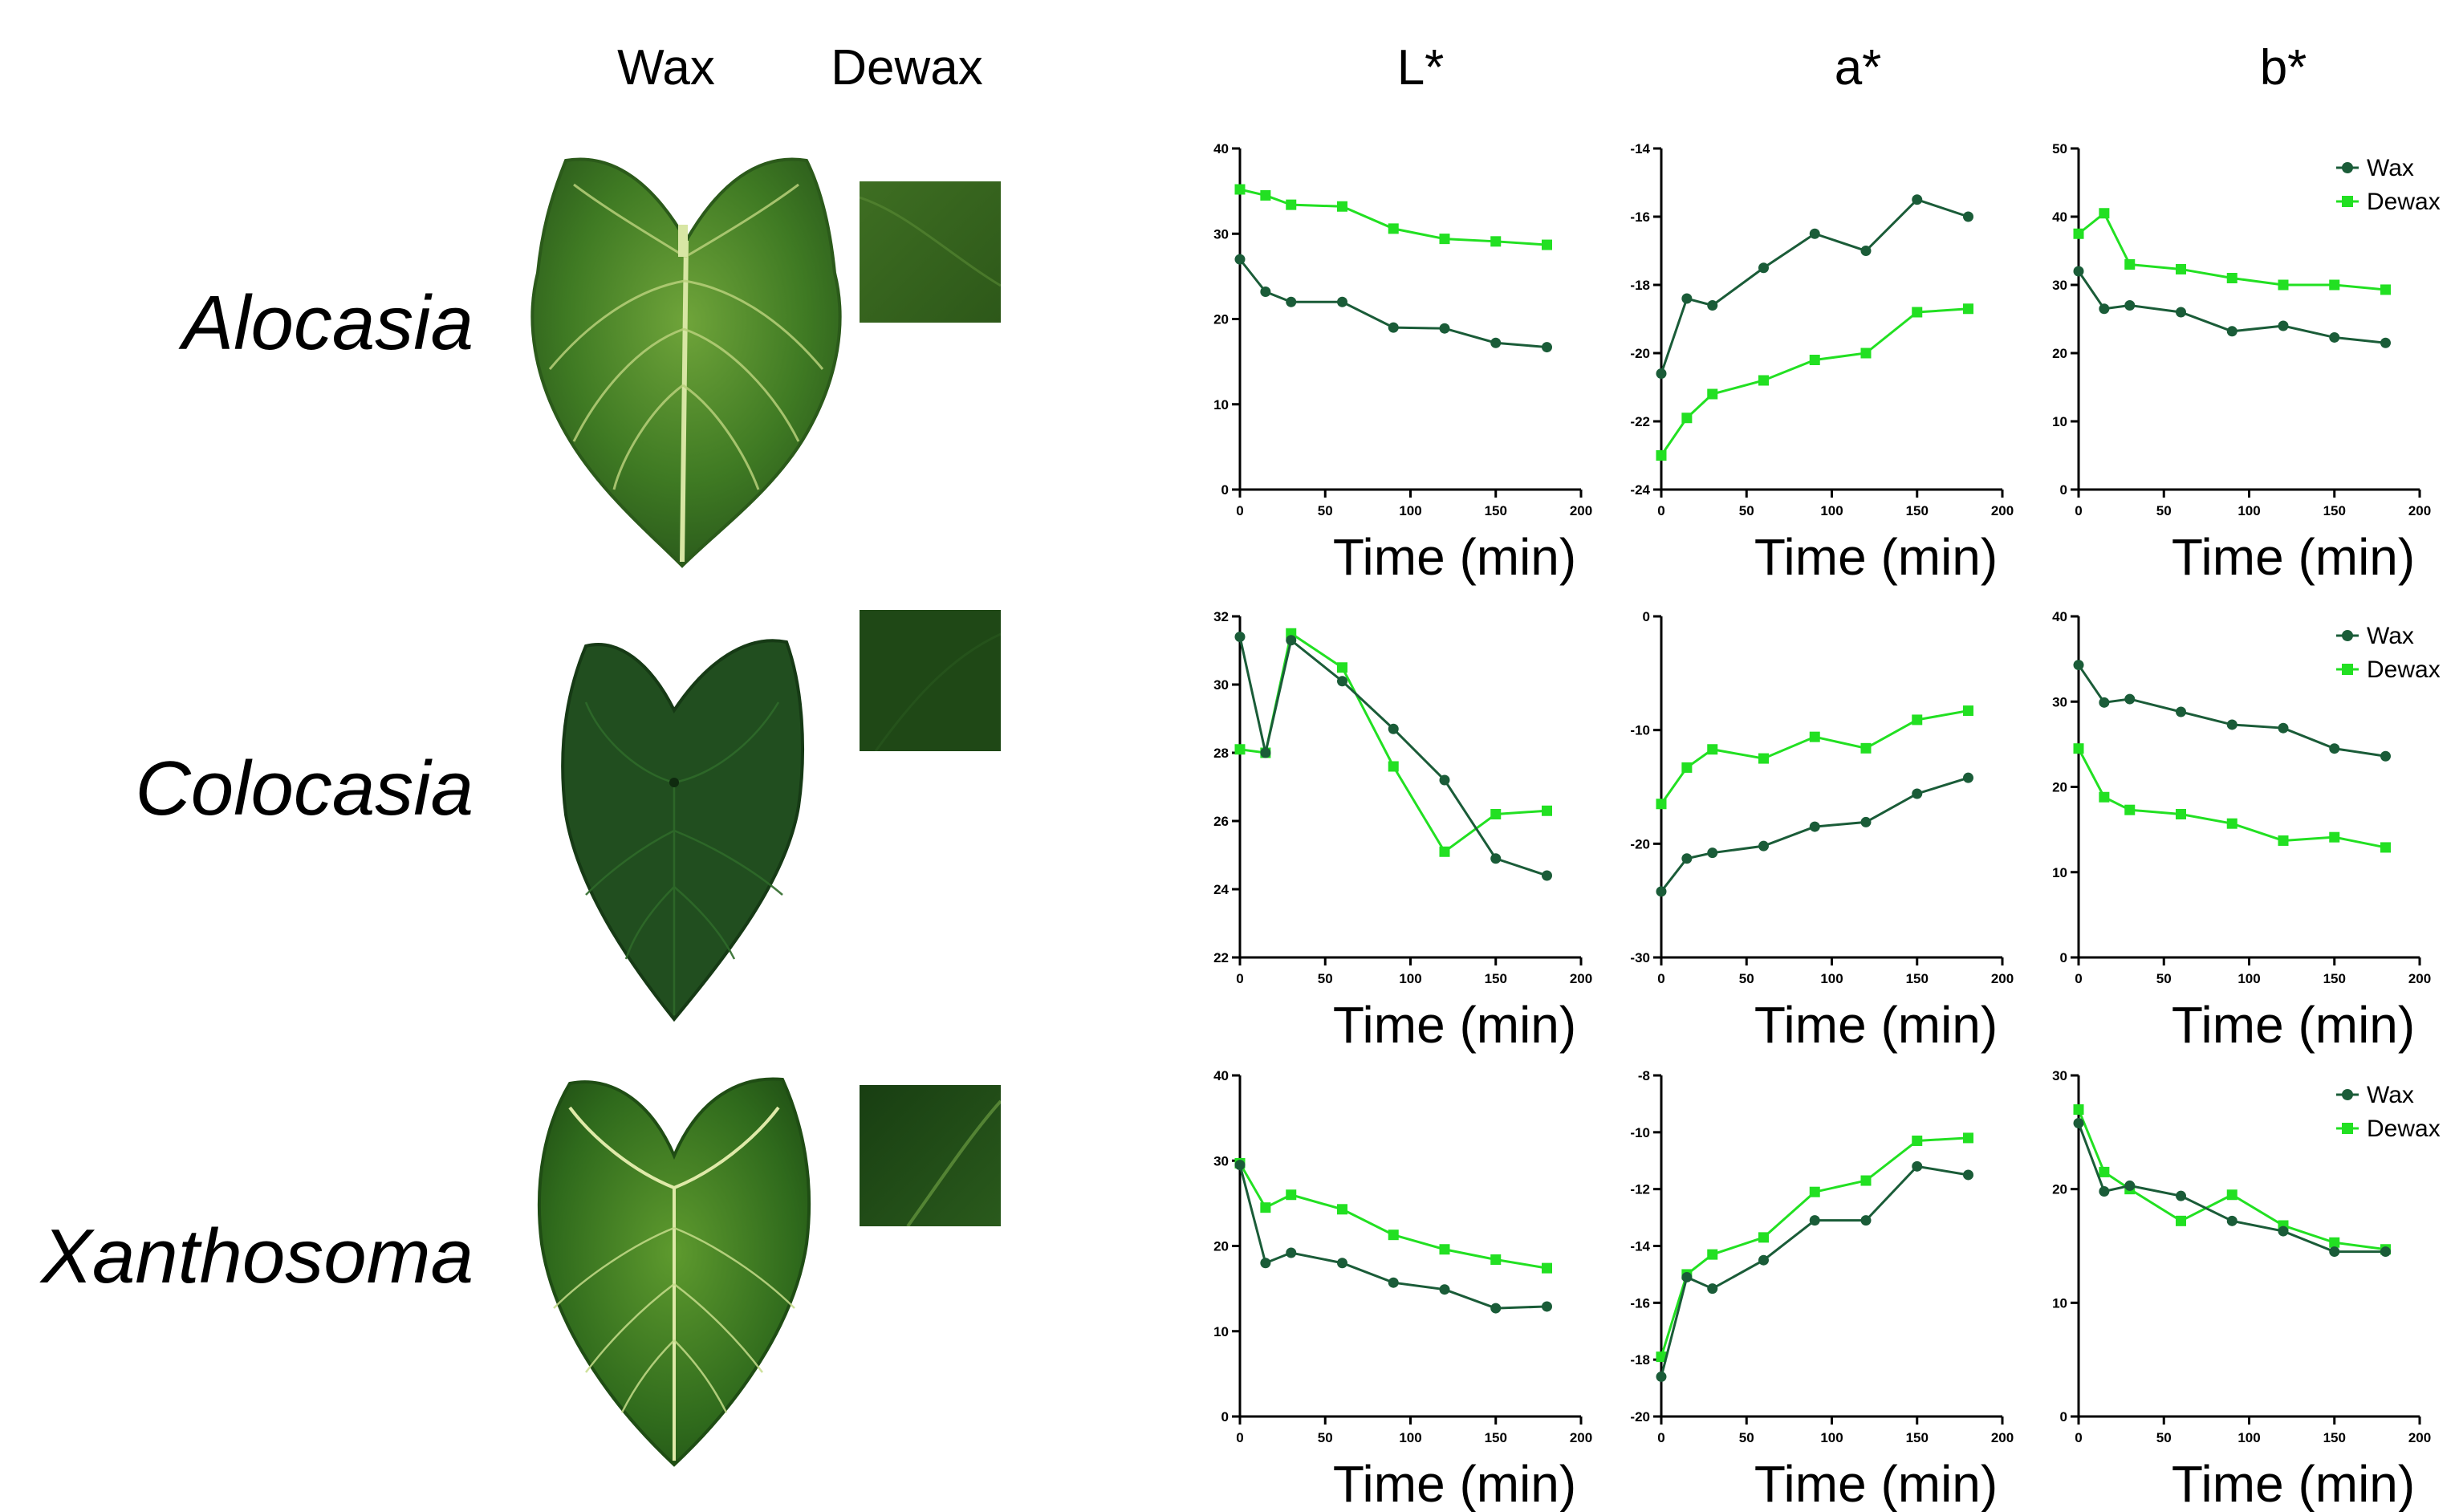 The height and width of the screenshot is (1512, 2459). Describe the element at coordinates (1221, 616) in the screenshot. I see `y-tick-label: 32` at that location.